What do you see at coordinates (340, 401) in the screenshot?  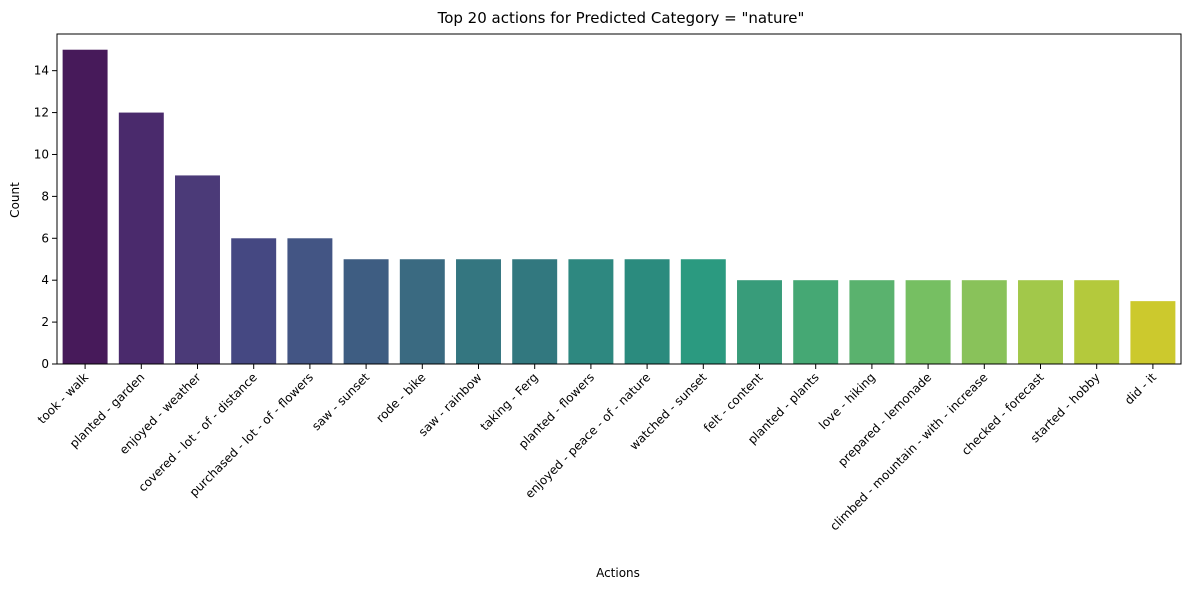 I see `x-tick-label: saw - sunset` at bounding box center [340, 401].